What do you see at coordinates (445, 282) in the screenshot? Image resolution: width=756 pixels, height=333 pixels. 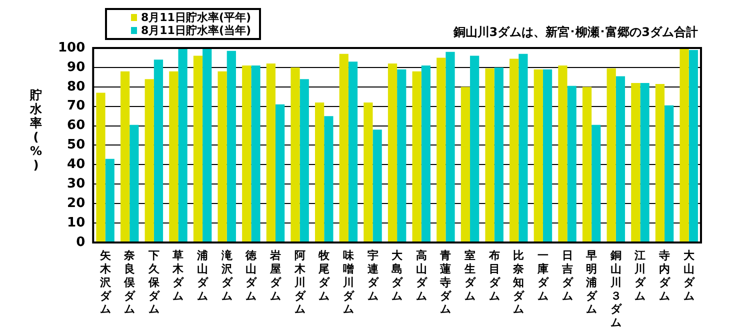 I see `x-tick-label: 青蓮寺ダム` at bounding box center [445, 282].